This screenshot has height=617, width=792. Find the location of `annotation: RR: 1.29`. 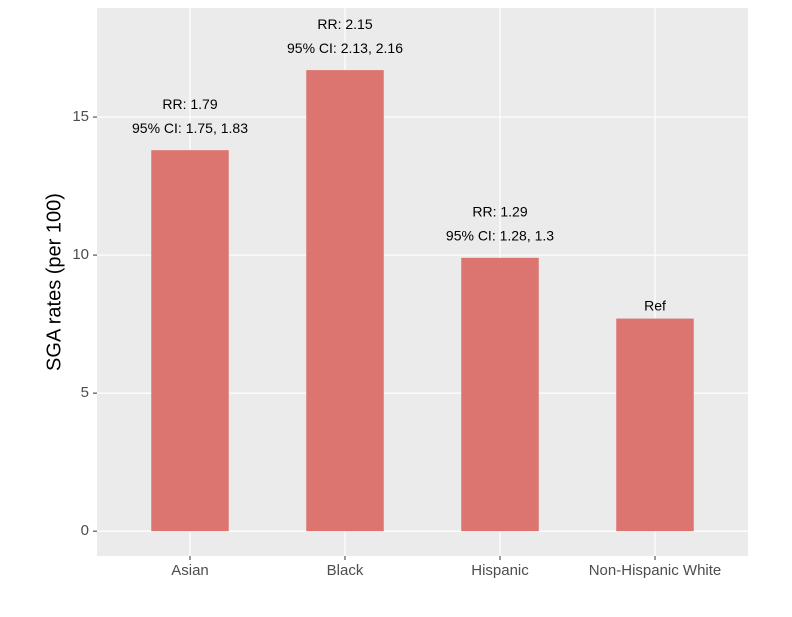

annotation: RR: 1.29 is located at coordinates (499, 212).